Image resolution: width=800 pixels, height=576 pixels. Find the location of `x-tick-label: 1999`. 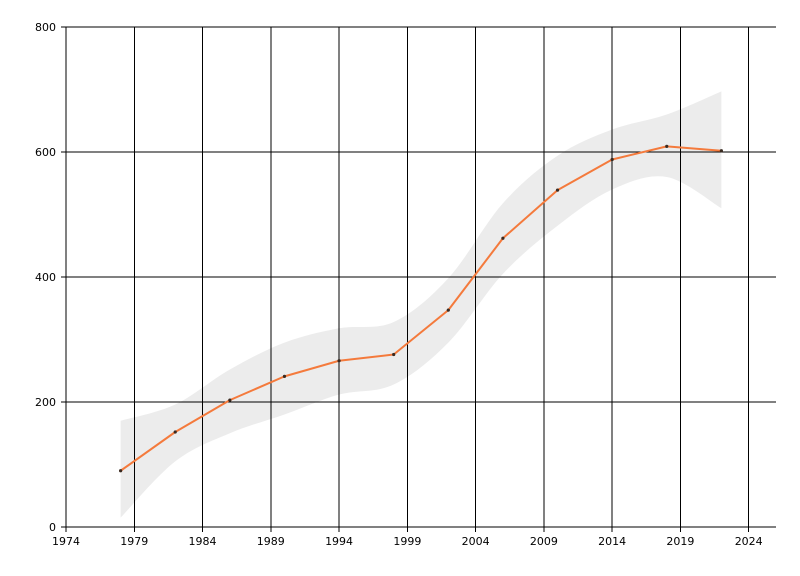

x-tick-label: 1999 is located at coordinates (407, 541).